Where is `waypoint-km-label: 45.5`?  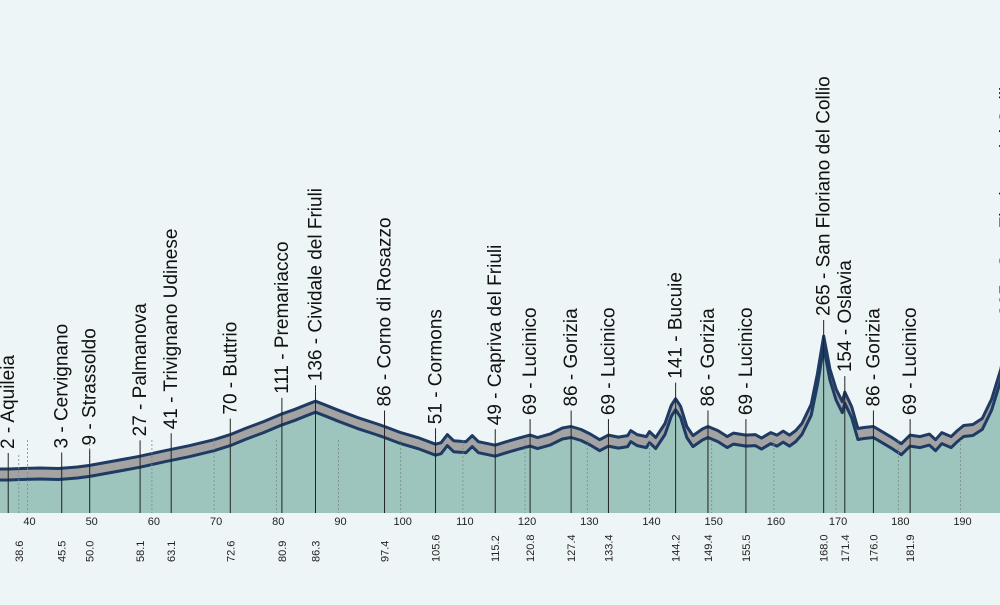
waypoint-km-label: 45.5 is located at coordinates (63, 551).